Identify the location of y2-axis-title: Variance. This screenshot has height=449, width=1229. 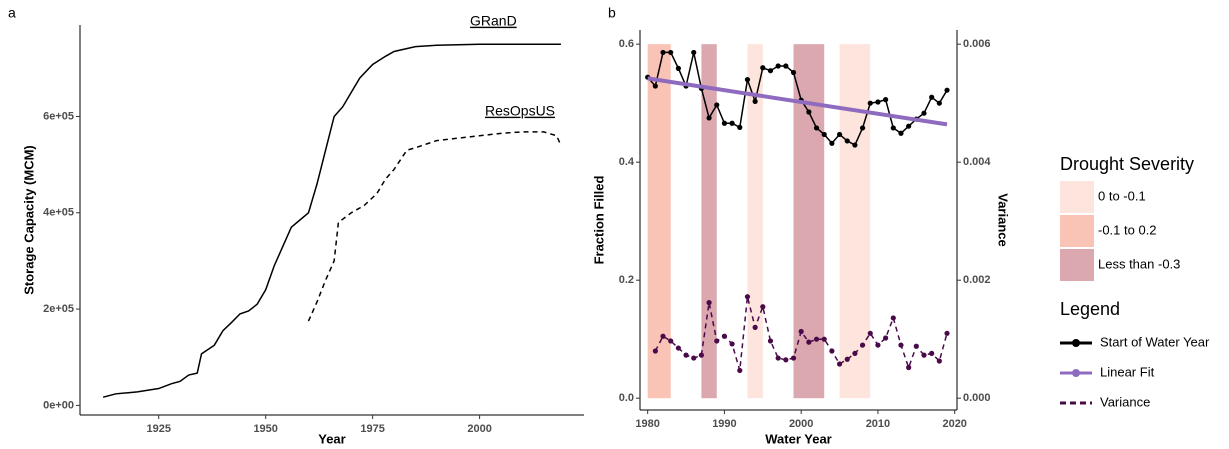
(1003, 220).